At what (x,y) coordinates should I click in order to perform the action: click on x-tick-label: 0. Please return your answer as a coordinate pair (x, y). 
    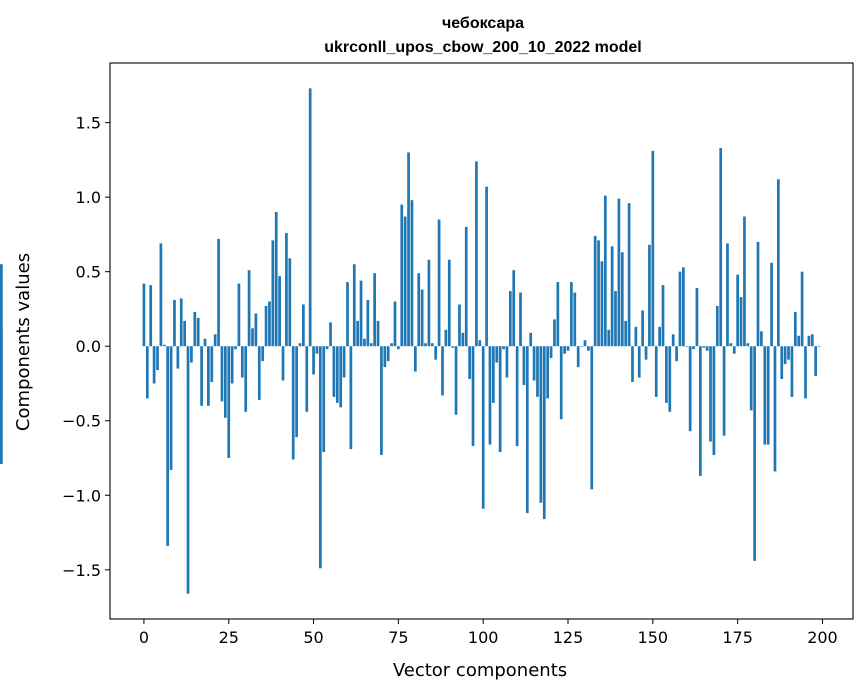
    Looking at the image, I should click on (144, 637).